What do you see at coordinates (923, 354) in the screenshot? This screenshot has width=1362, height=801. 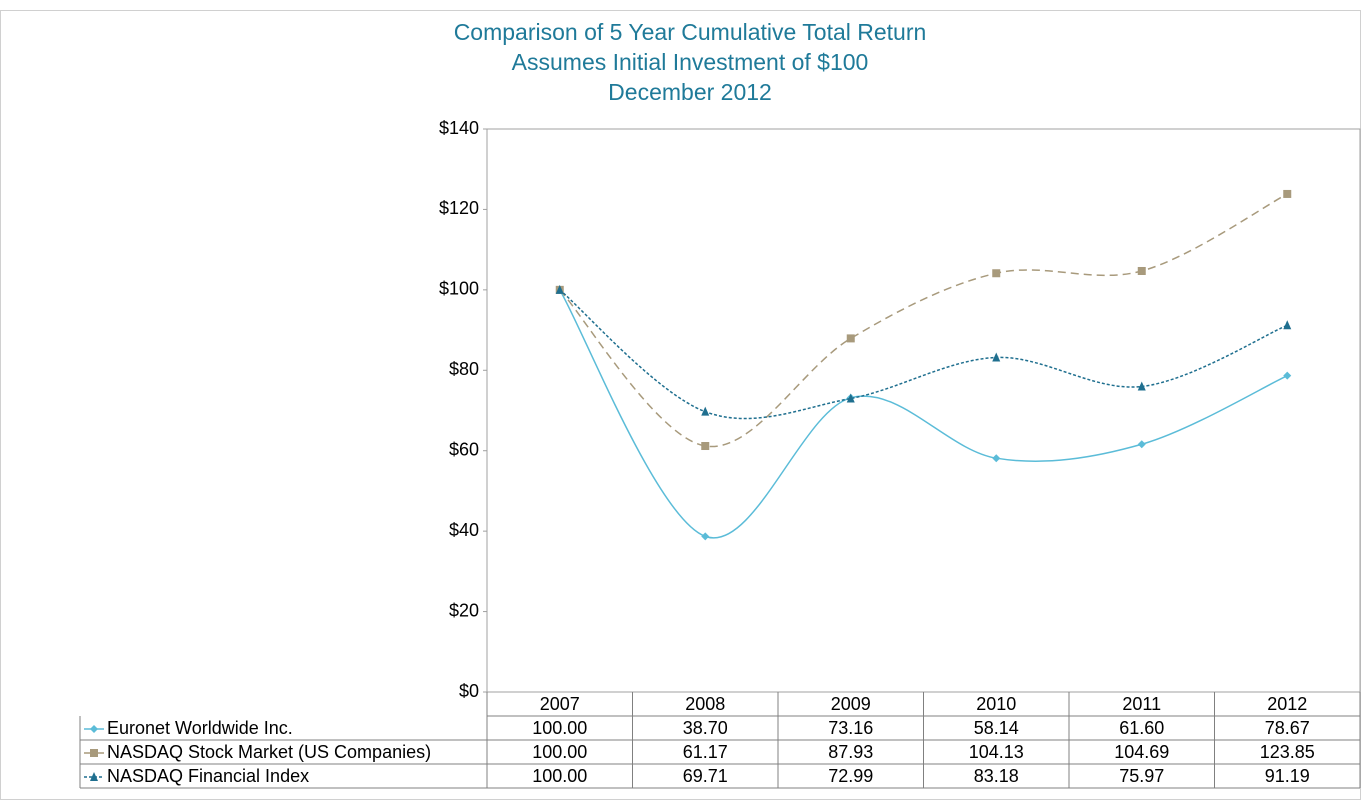 I see `series-line` at bounding box center [923, 354].